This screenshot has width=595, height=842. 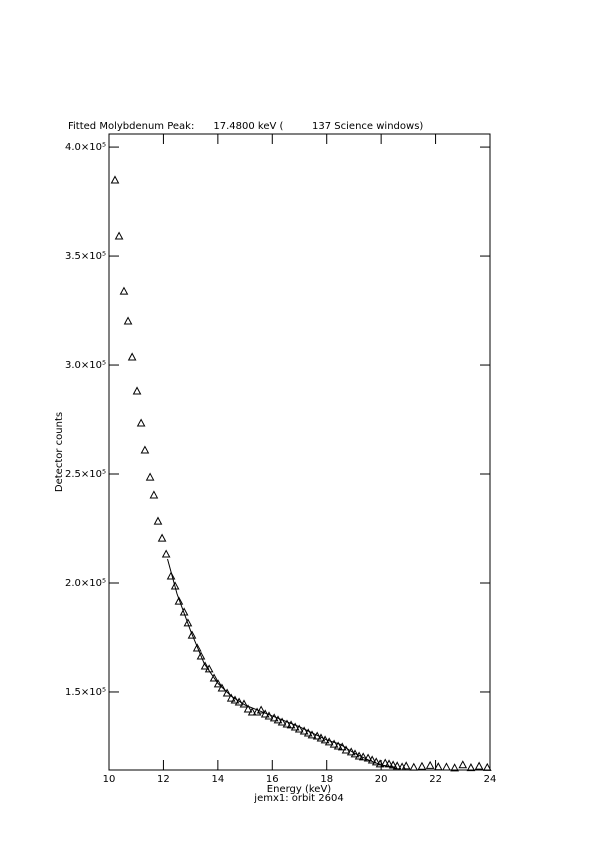 I want to click on y-tick-label: 3.0×10⁵, so click(x=85, y=365).